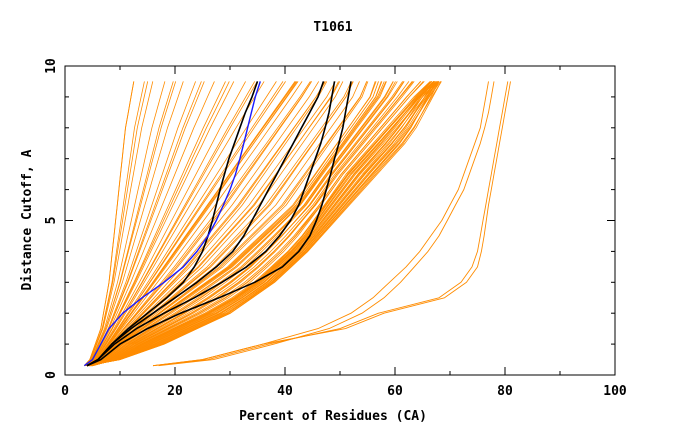 The height and width of the screenshot is (440, 680). I want to click on y-tick-label: 0, so click(51, 375).